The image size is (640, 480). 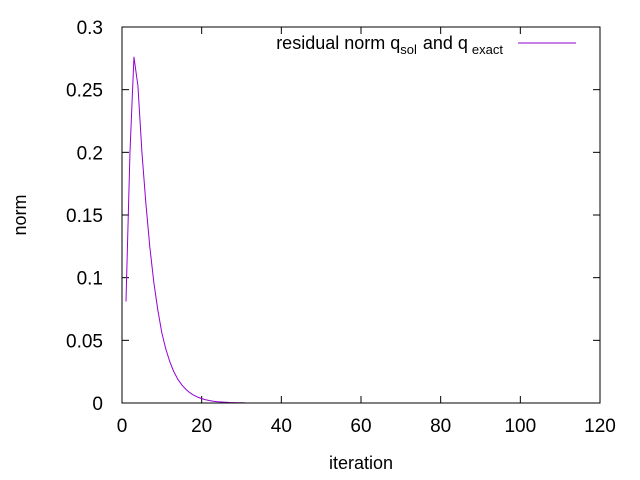 What do you see at coordinates (281, 426) in the screenshot?
I see `x-tick-label: 40` at bounding box center [281, 426].